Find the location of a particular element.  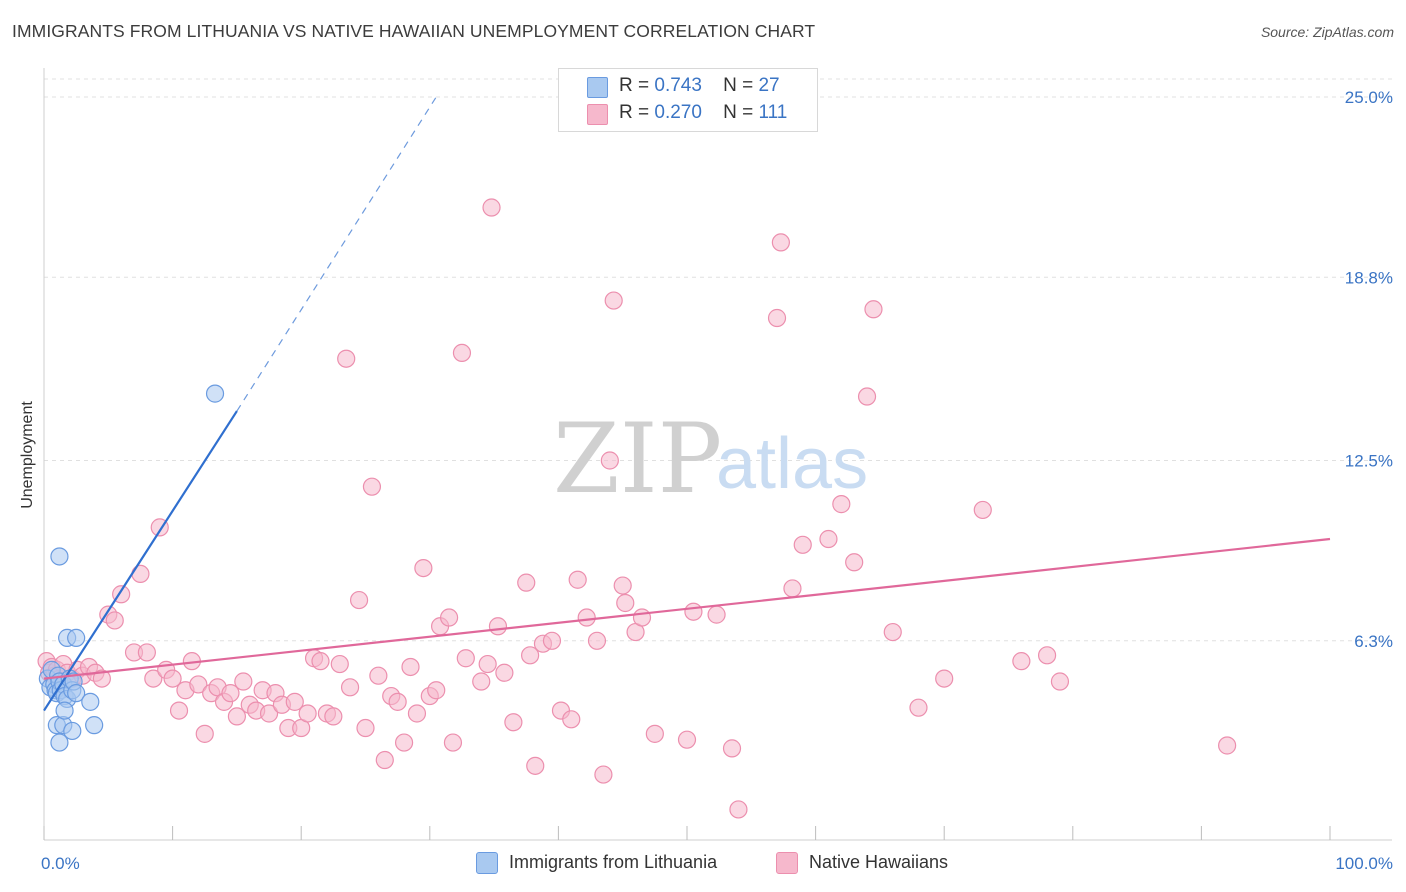

bottom-legend-swatch-hawaiians is located at coordinates (787, 863).